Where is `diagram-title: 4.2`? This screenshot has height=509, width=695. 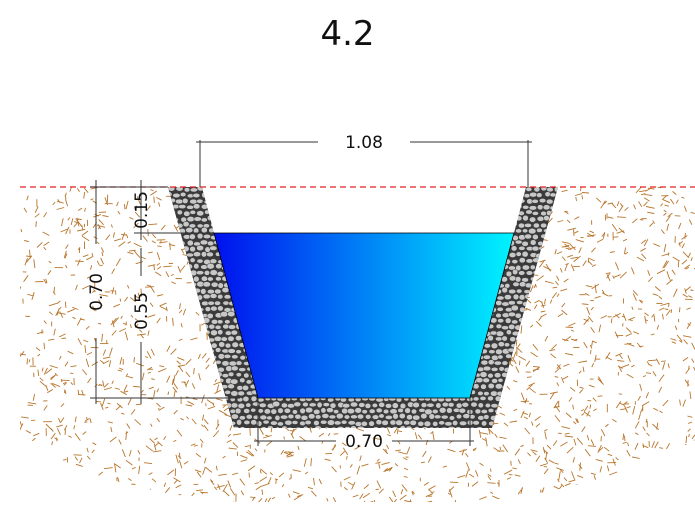 diagram-title: 4.2 is located at coordinates (347, 34).